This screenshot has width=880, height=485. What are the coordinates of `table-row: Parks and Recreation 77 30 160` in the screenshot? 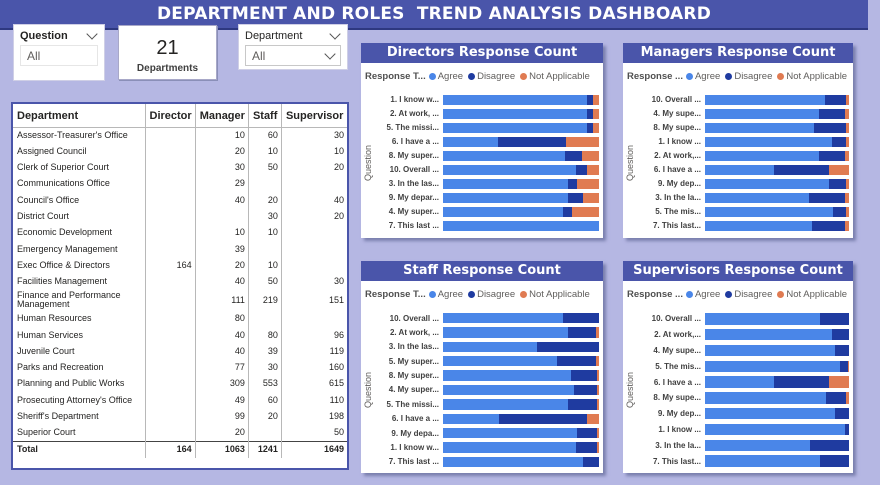 It's located at (180, 368).